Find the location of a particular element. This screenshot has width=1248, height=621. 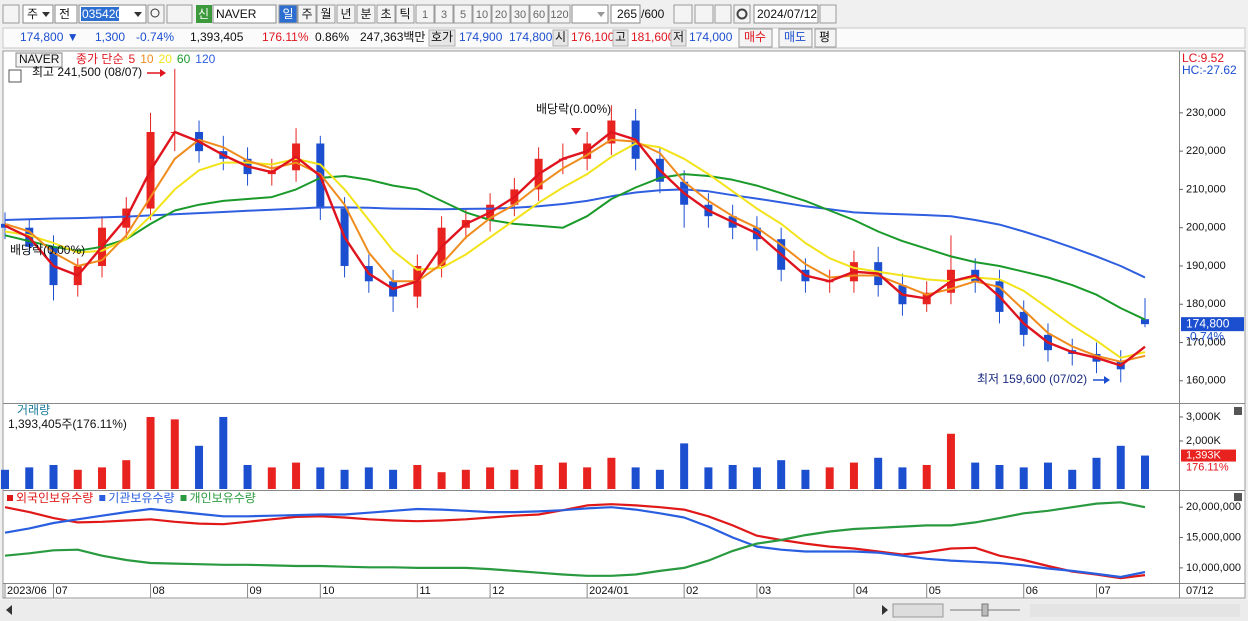

y-tick-label: 170,000 is located at coordinates (1206, 342).